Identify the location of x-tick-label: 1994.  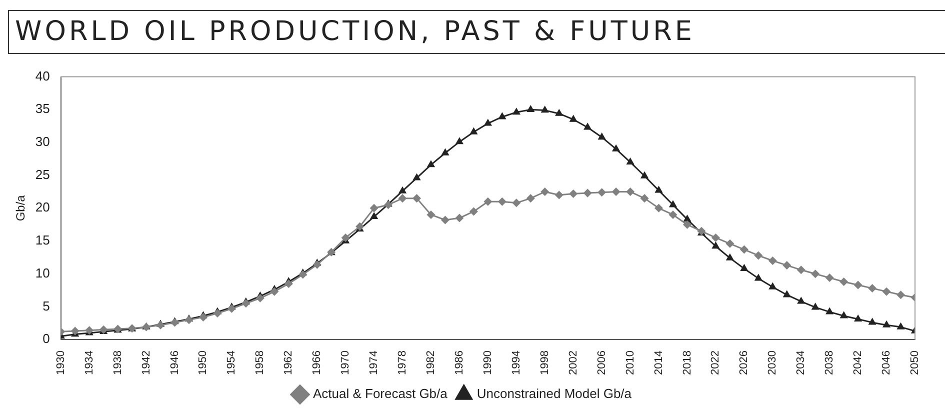
(516, 363).